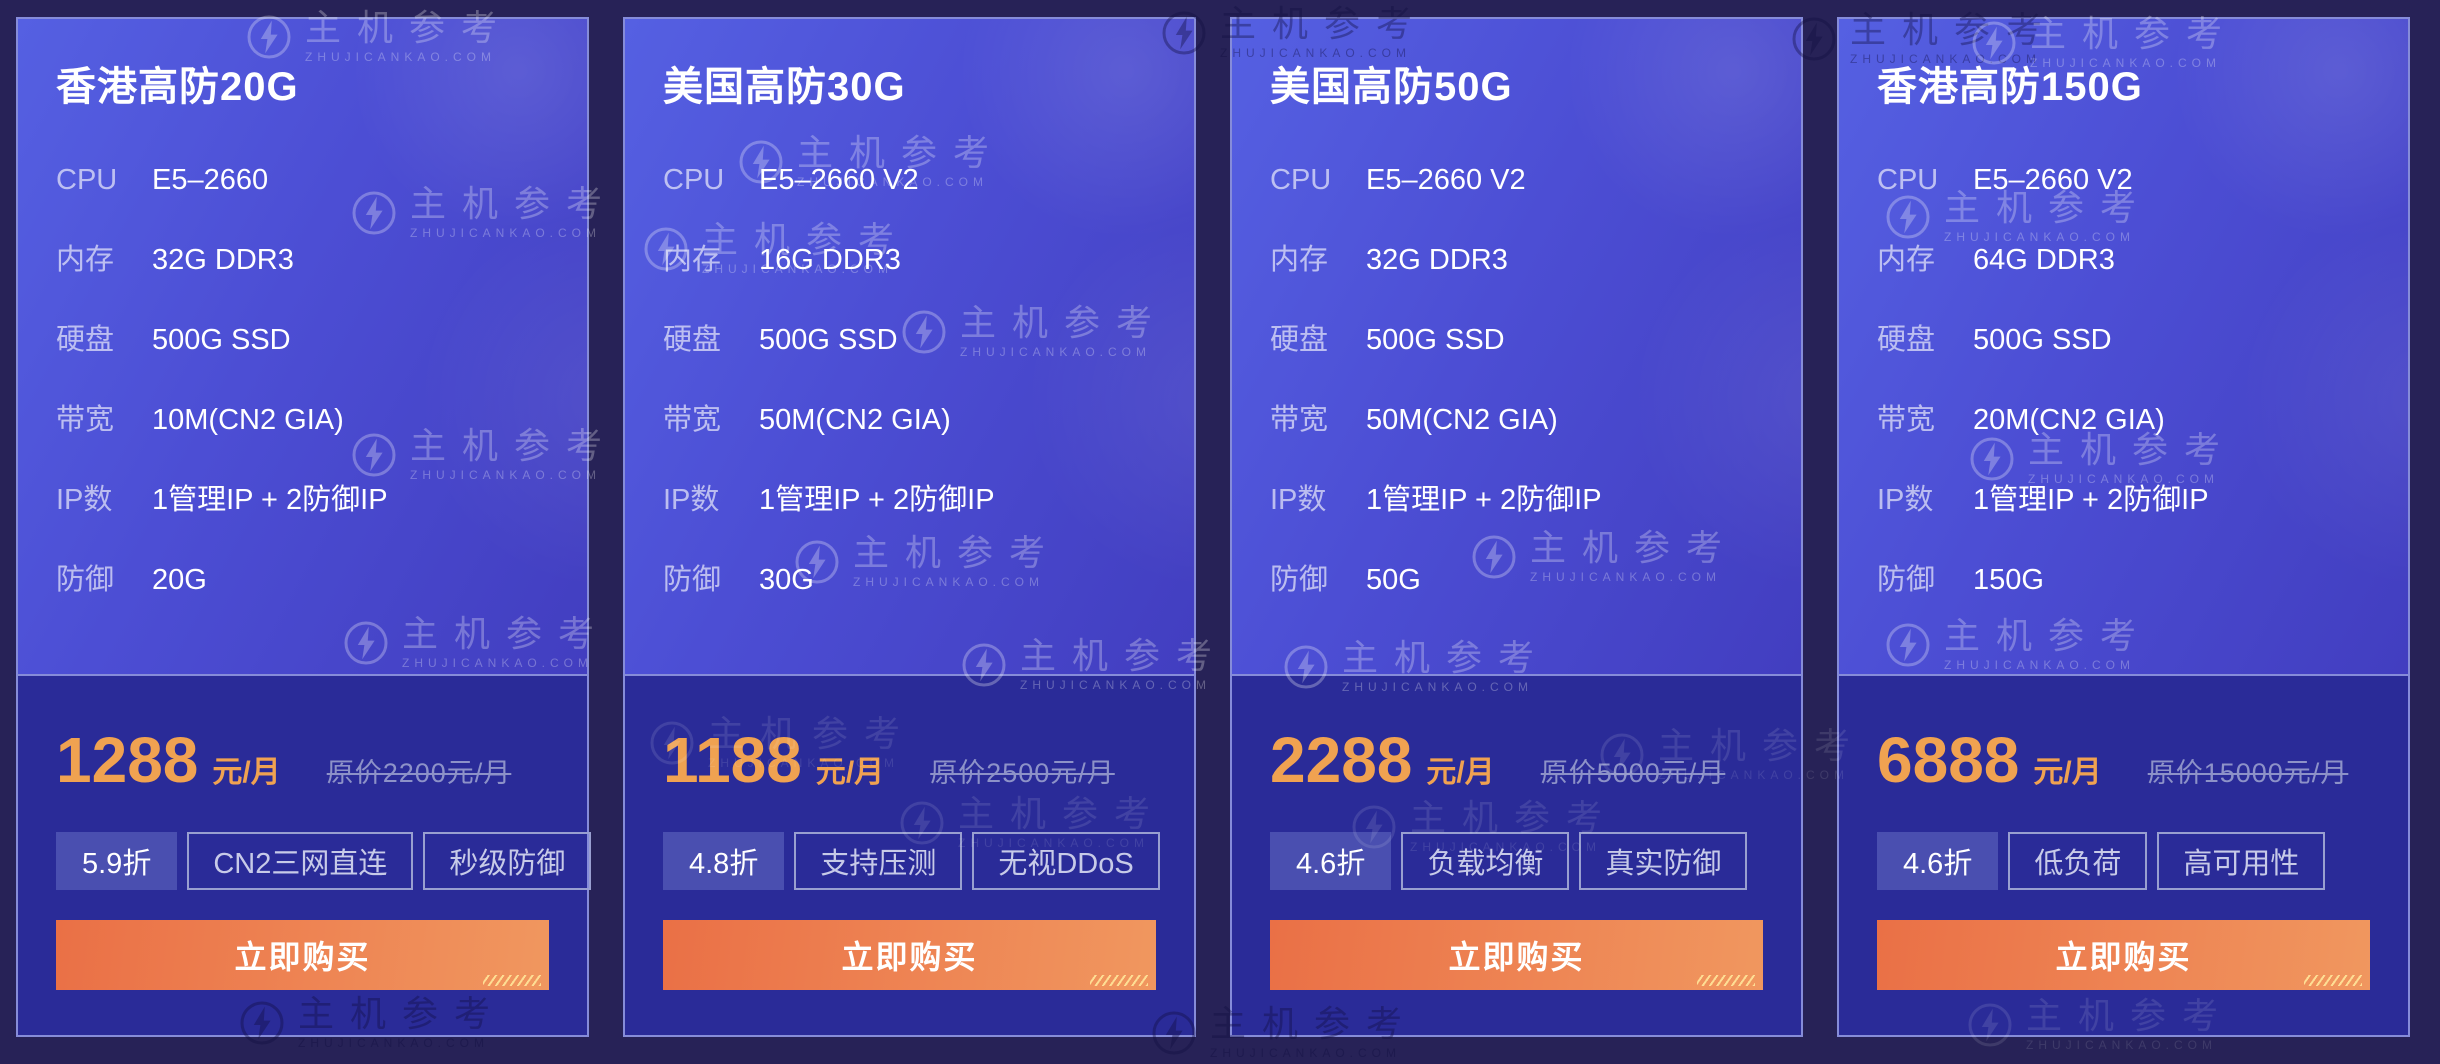 The height and width of the screenshot is (1064, 2440). I want to click on feature-tag: 真实防御, so click(1663, 861).